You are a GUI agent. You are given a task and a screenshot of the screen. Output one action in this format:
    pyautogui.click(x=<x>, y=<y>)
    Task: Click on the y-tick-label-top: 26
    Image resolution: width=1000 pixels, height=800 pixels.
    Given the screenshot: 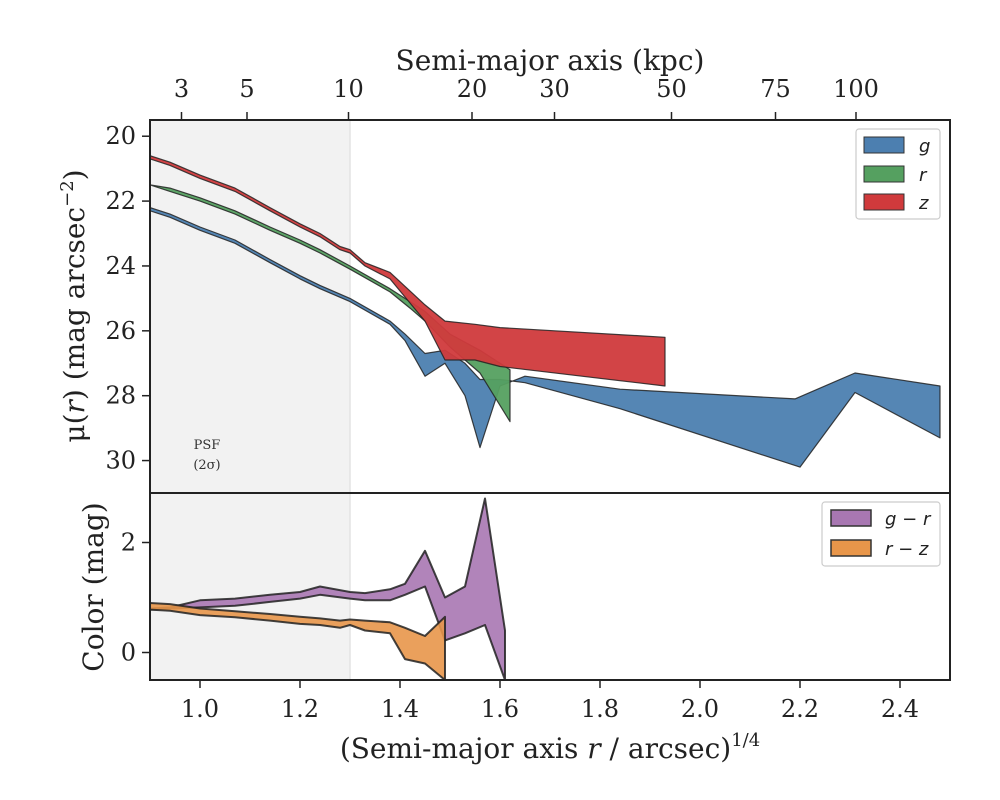 What is the action you would take?
    pyautogui.click(x=120, y=331)
    